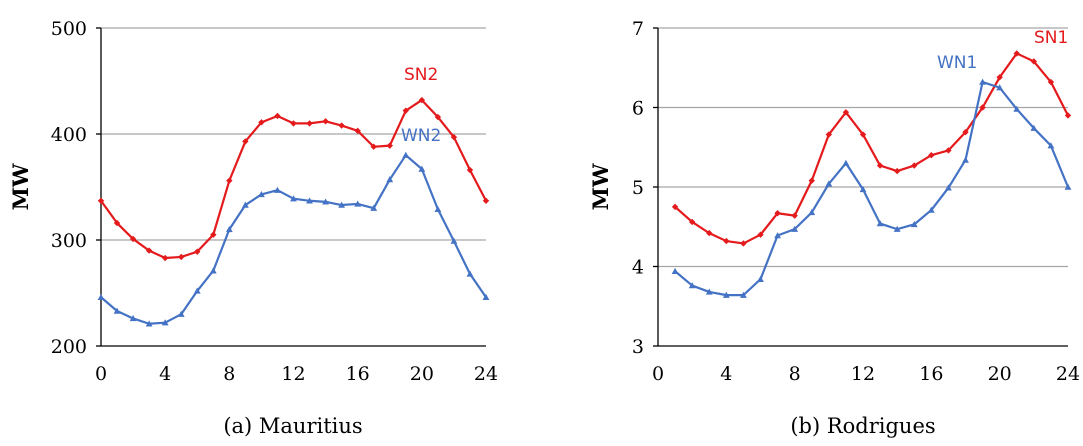 The height and width of the screenshot is (446, 1083). Describe the element at coordinates (486, 374) in the screenshot. I see `x-tick-label: 24` at that location.